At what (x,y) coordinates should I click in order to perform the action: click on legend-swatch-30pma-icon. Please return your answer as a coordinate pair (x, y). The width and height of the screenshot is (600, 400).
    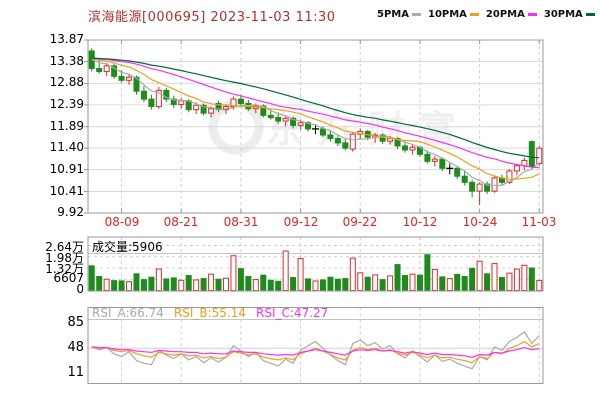
    Looking at the image, I should click on (590, 14).